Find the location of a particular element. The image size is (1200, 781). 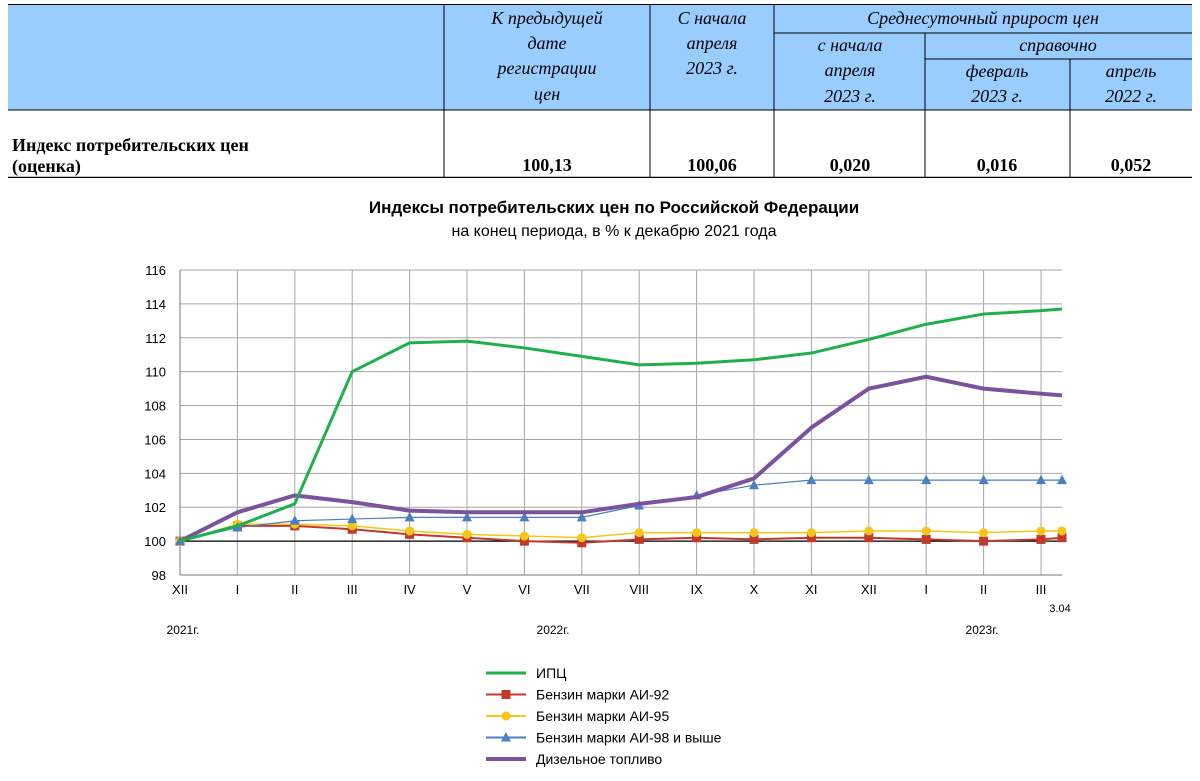

legend-label: Бензин марки АИ-92 is located at coordinates (602, 695).